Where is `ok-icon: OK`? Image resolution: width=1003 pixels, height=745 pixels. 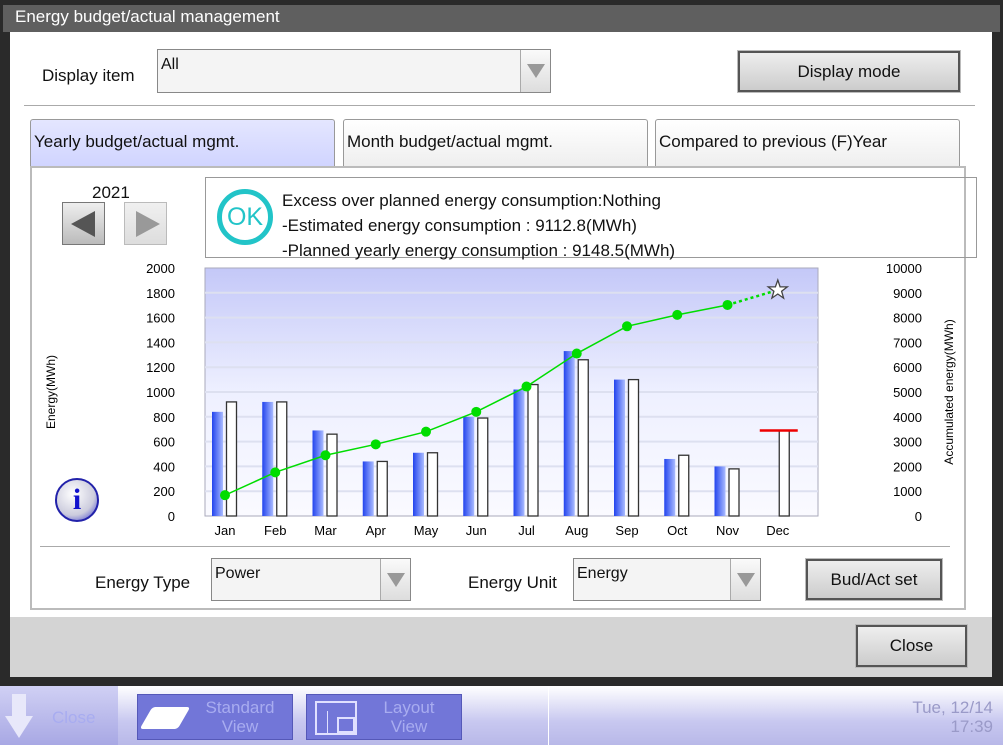 ok-icon: OK is located at coordinates (245, 217).